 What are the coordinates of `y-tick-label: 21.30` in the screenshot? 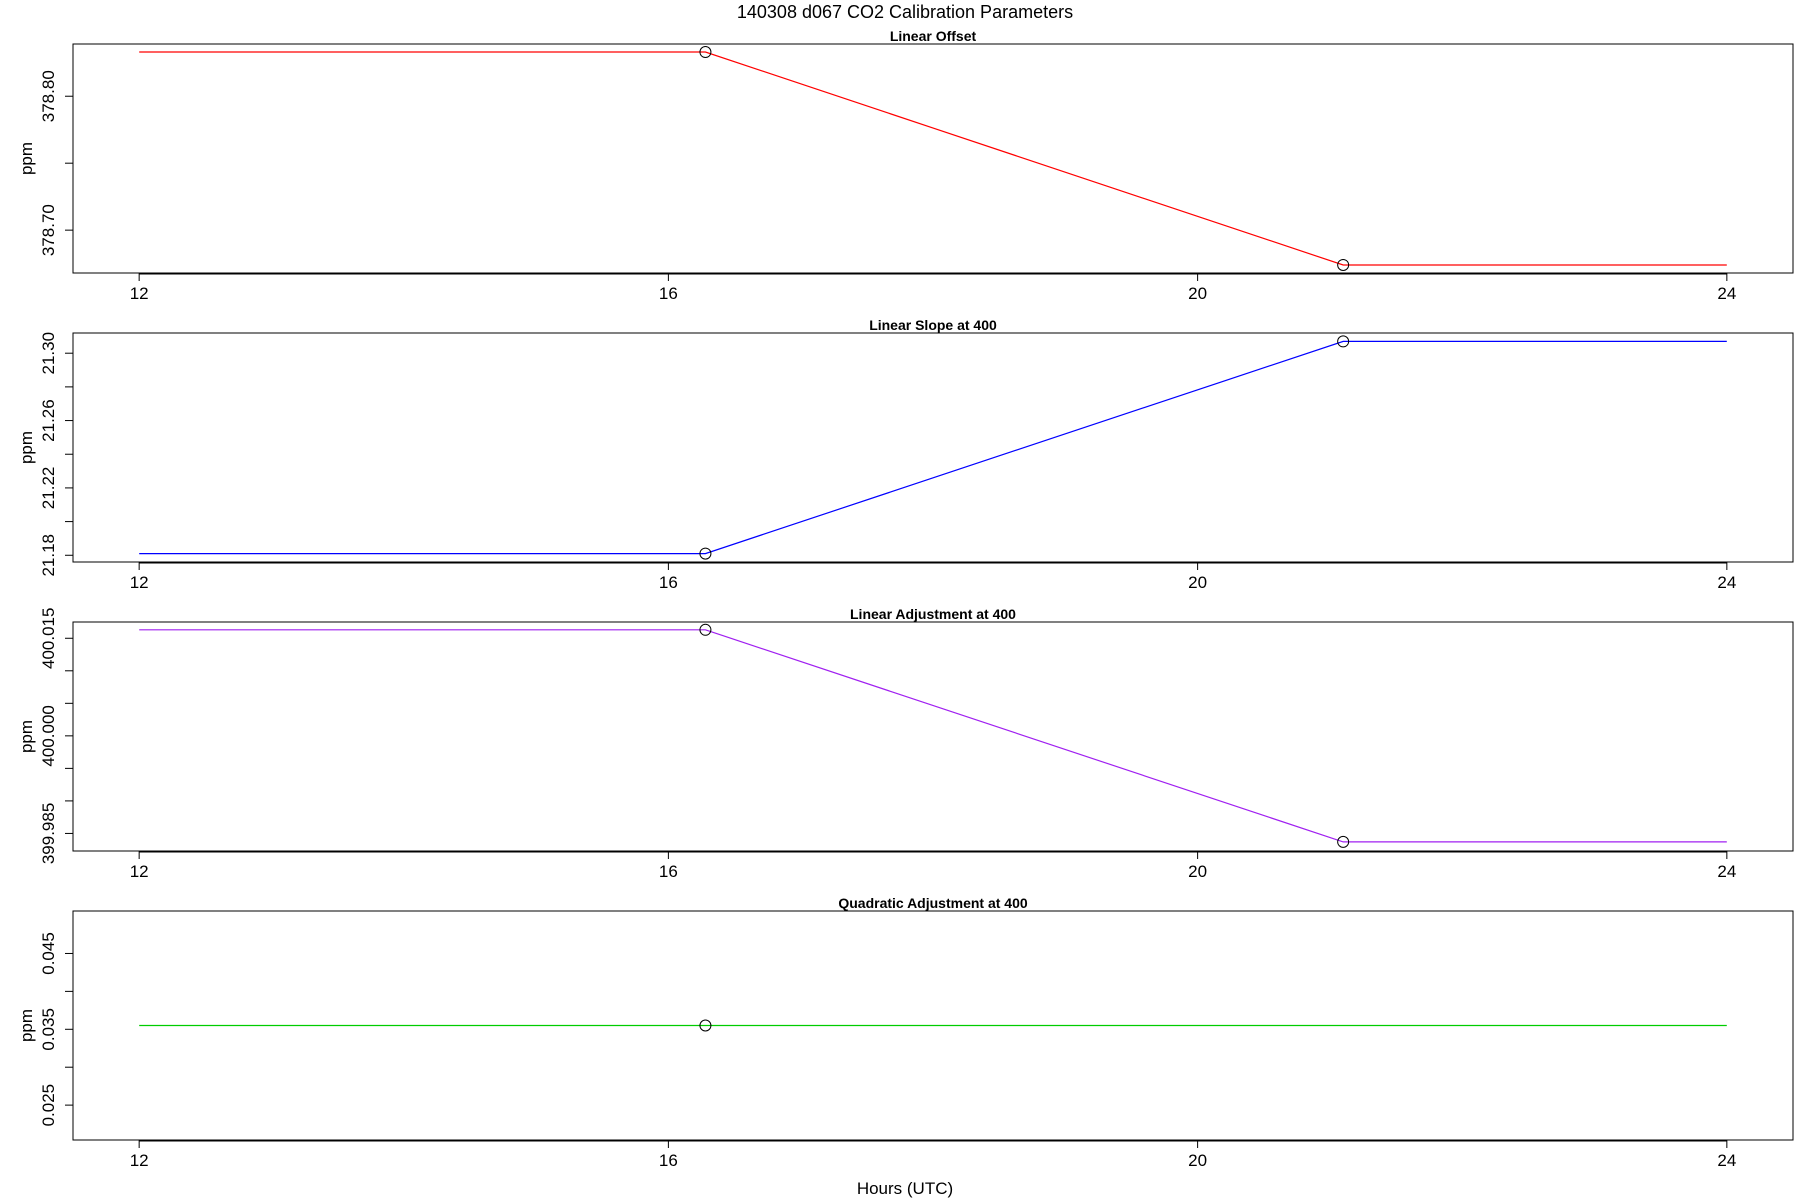 It's located at (48, 353).